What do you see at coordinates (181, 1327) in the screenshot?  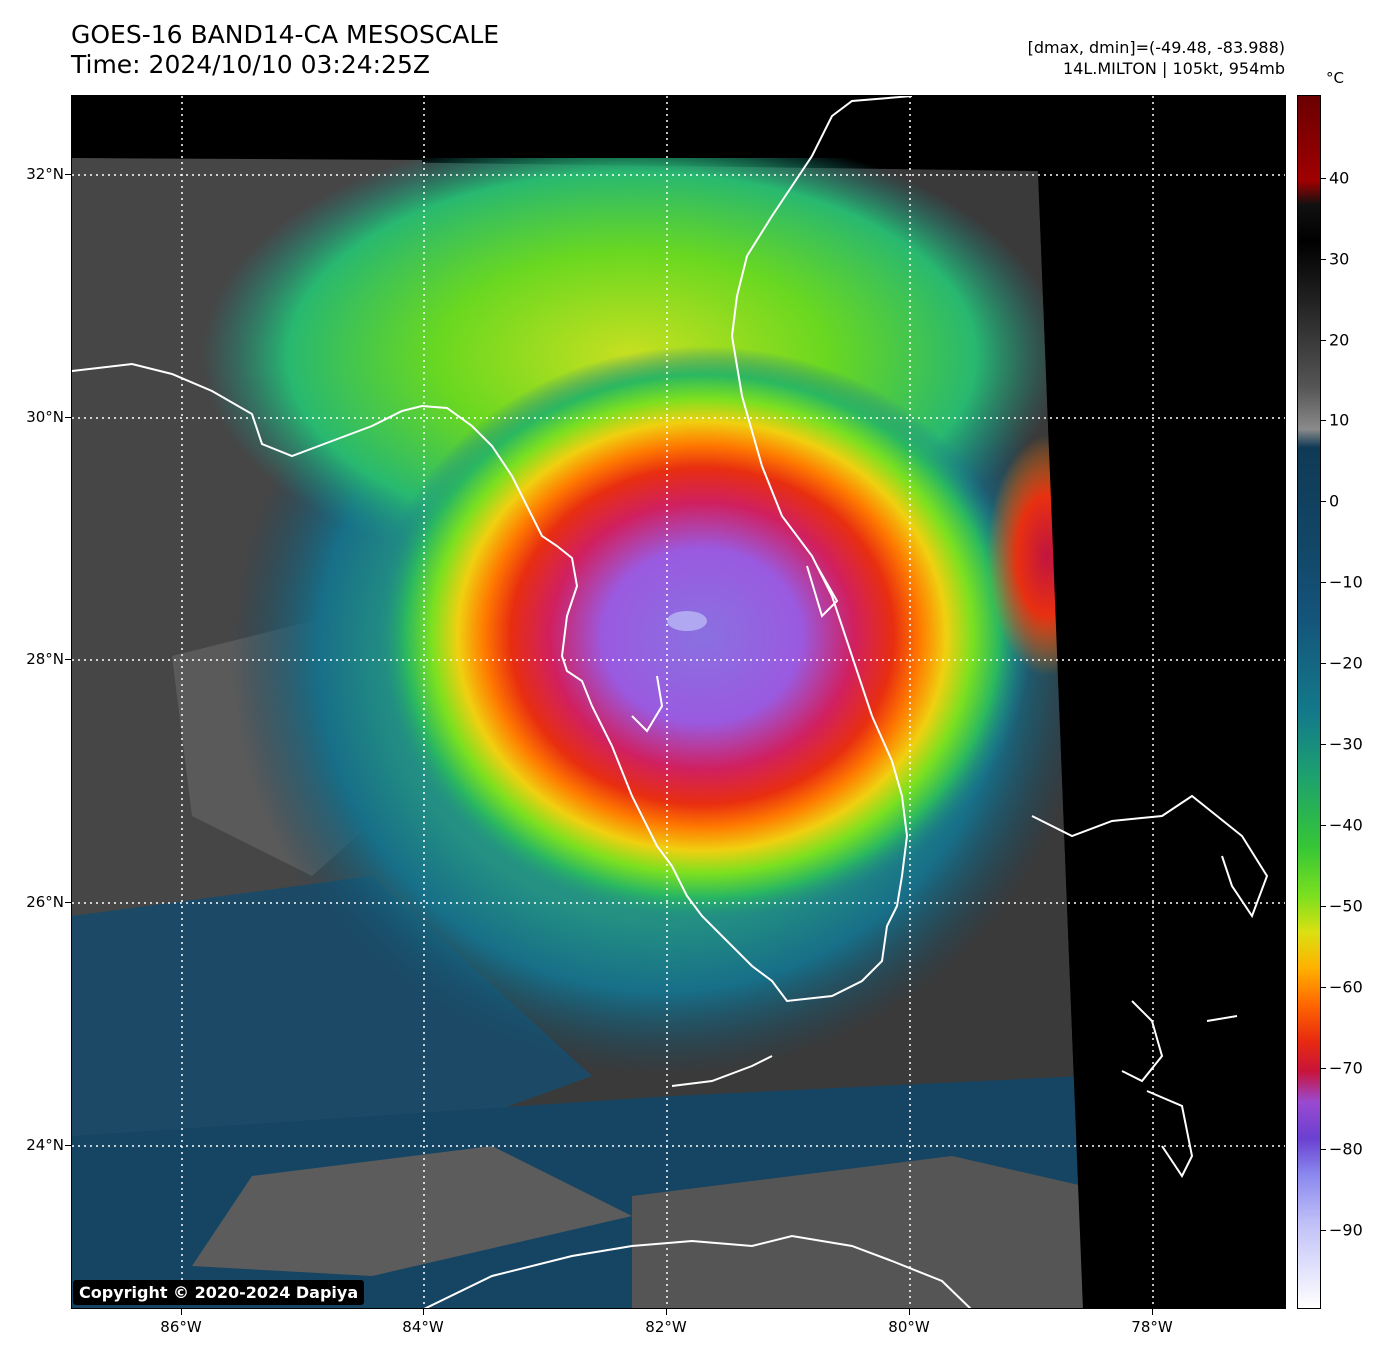 I see `lon-label-86w: 86°W` at bounding box center [181, 1327].